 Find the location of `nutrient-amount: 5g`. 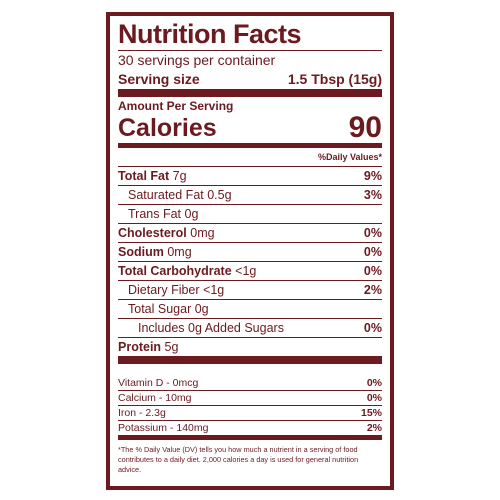

nutrient-amount: 5g is located at coordinates (171, 347).